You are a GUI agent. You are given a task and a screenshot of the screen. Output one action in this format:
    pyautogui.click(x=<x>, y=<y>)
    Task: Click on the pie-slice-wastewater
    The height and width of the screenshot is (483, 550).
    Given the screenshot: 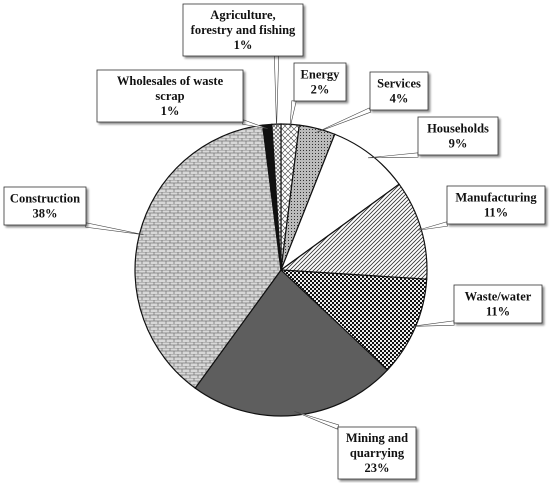 What is the action you would take?
    pyautogui.click(x=353, y=320)
    